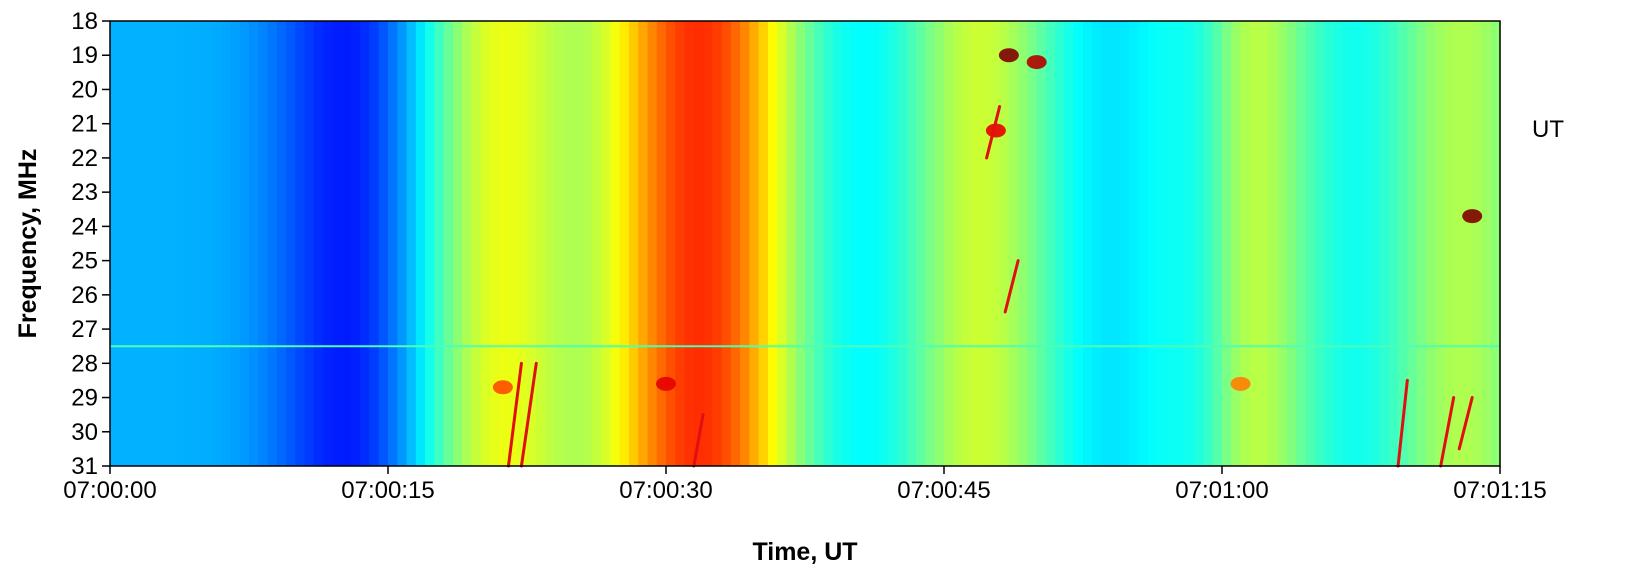 The width and height of the screenshot is (1626, 574). Describe the element at coordinates (387, 490) in the screenshot. I see `x-tick-label: 07:00:15` at that location.